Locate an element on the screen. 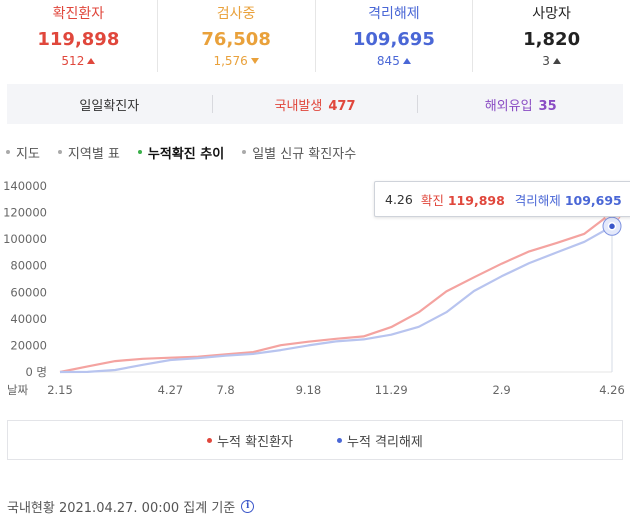 The width and height of the screenshot is (630, 520). stat-3: 사망자 1,820 3 is located at coordinates (551, 36).